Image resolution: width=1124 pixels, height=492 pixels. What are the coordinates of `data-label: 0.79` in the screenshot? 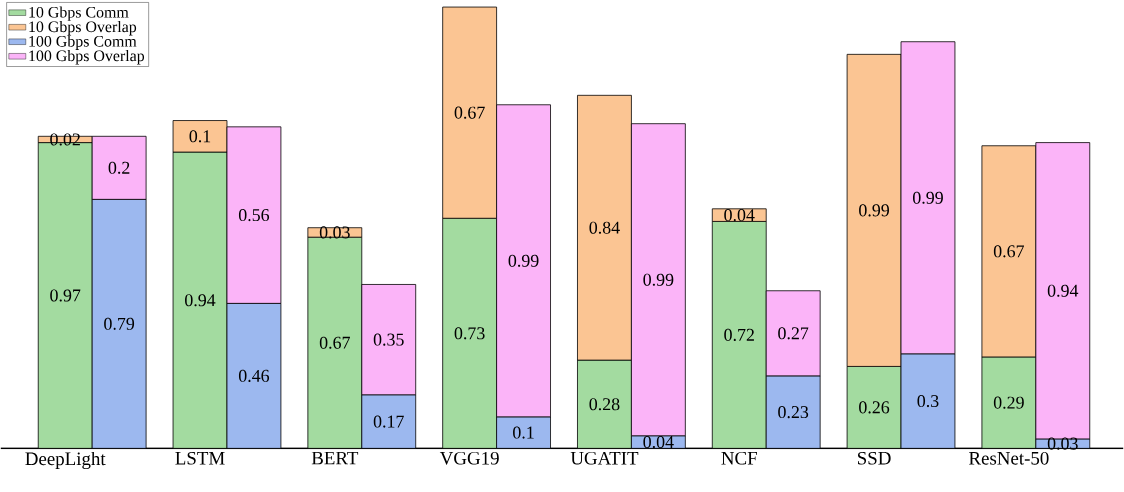 It's located at (119, 323).